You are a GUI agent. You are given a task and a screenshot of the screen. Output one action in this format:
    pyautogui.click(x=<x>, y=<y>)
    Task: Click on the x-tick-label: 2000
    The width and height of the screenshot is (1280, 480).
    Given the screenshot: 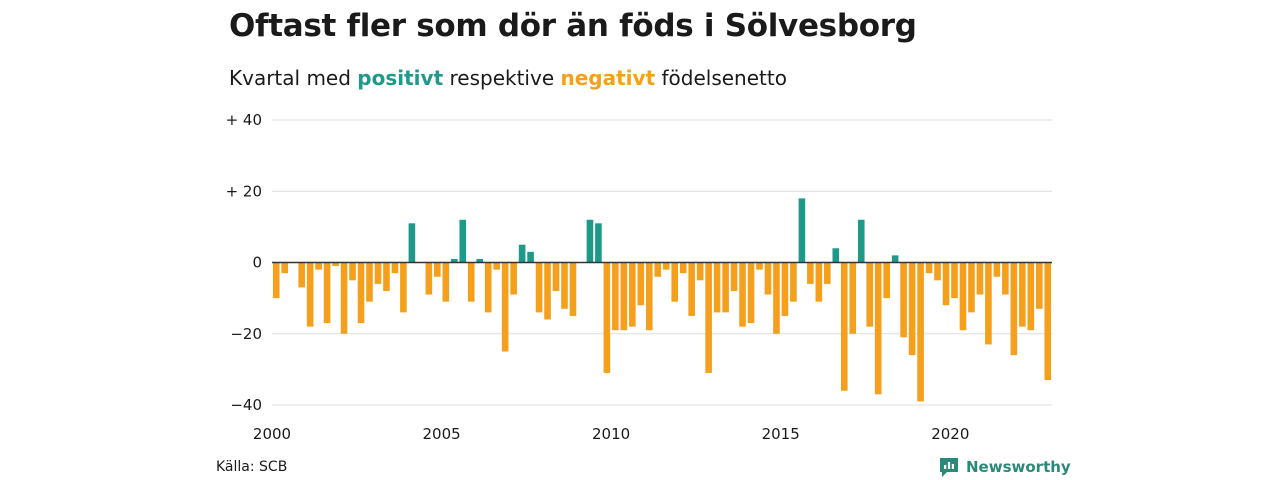 What is the action you would take?
    pyautogui.click(x=272, y=434)
    